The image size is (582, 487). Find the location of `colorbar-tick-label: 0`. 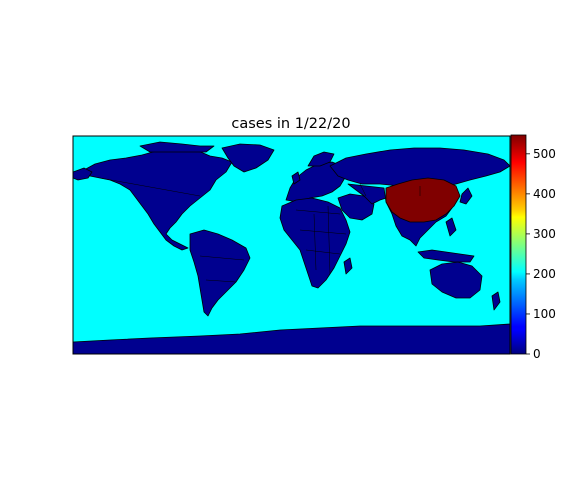

colorbar-tick-label: 0 is located at coordinates (537, 354).